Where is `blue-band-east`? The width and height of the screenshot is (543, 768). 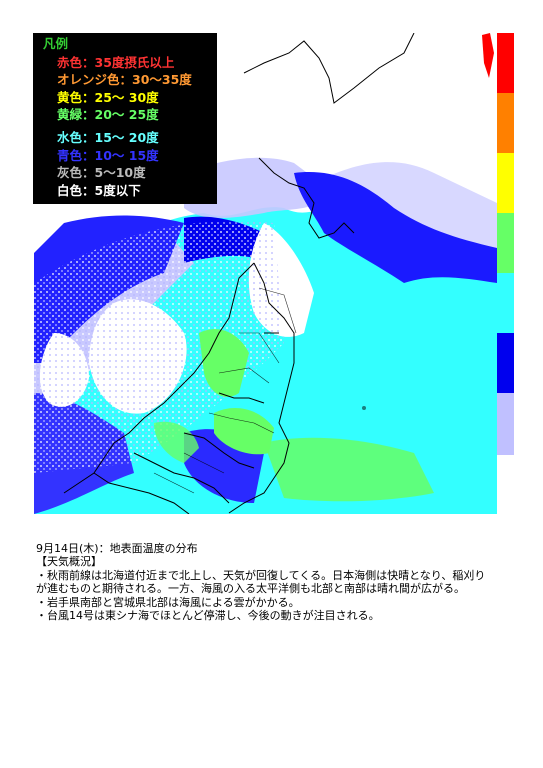
blue-band-east is located at coordinates (395, 227).